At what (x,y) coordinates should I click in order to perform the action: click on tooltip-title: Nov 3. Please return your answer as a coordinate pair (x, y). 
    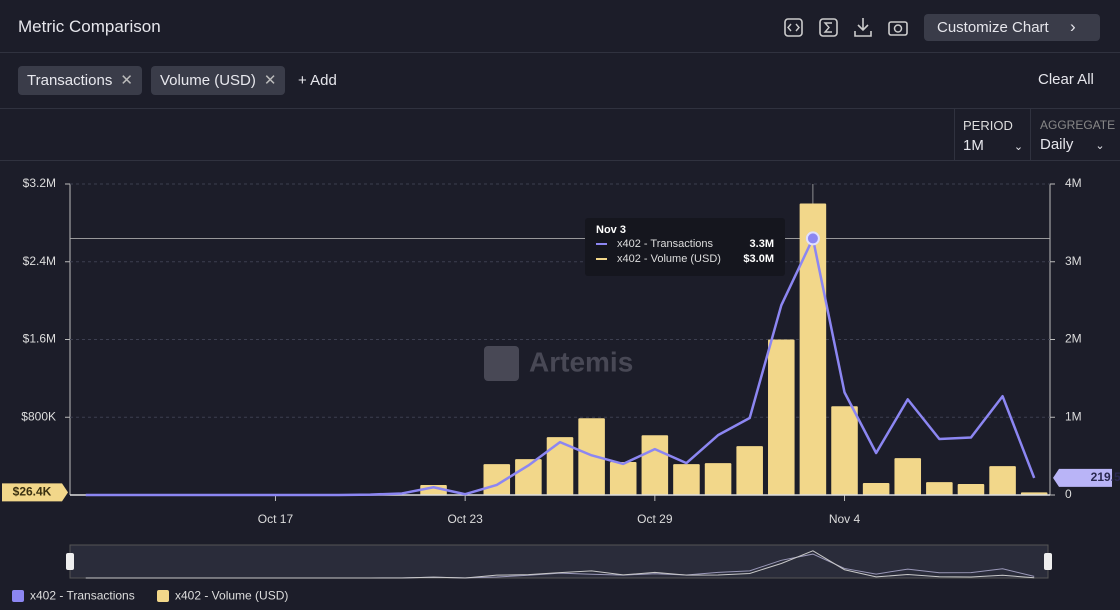
    Looking at the image, I should click on (611, 230).